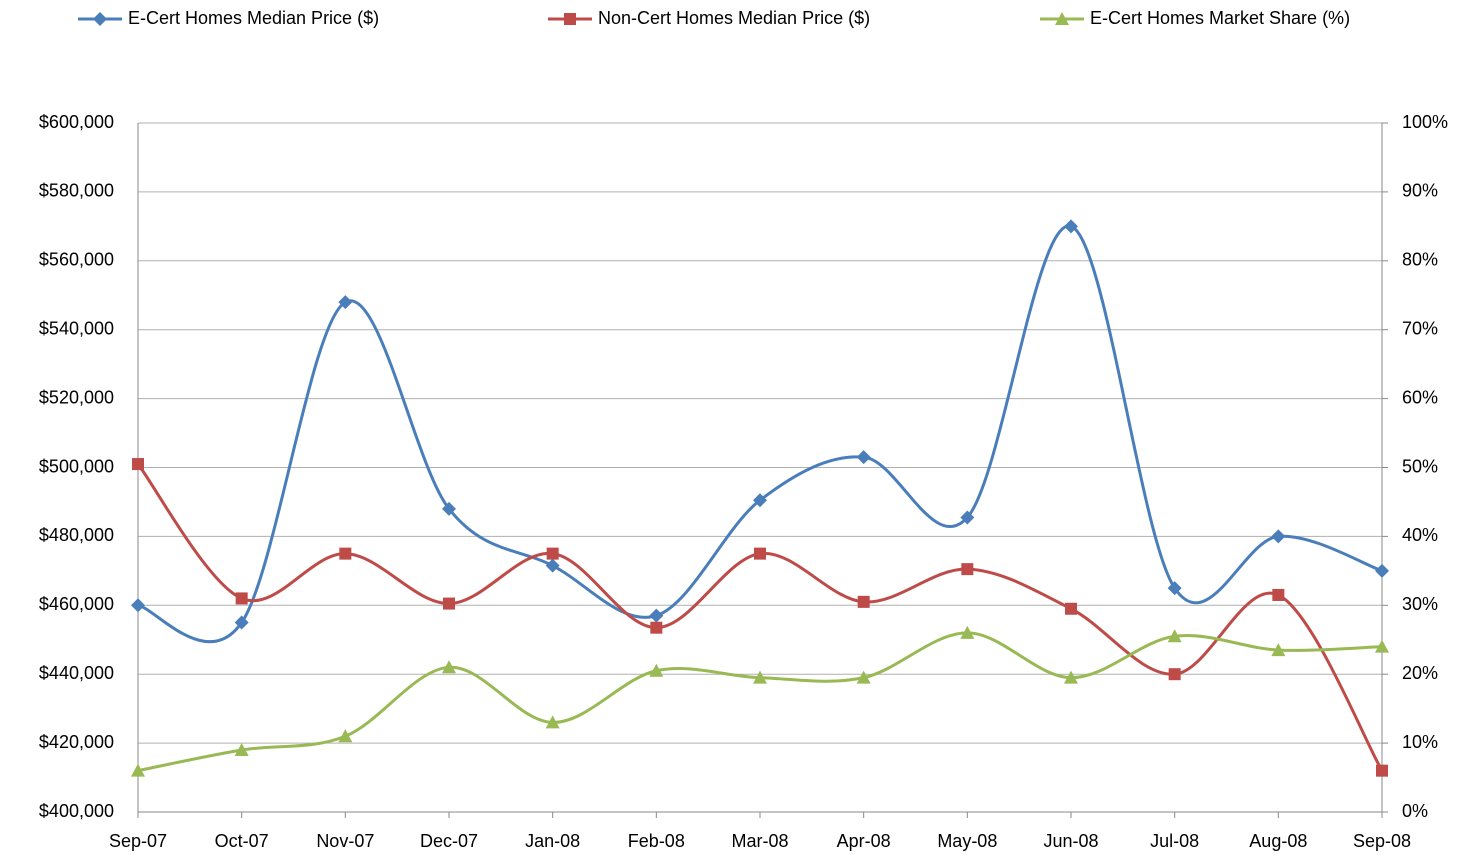 The height and width of the screenshot is (855, 1472). What do you see at coordinates (864, 841) in the screenshot?
I see `x-tick-label: Apr-08` at bounding box center [864, 841].